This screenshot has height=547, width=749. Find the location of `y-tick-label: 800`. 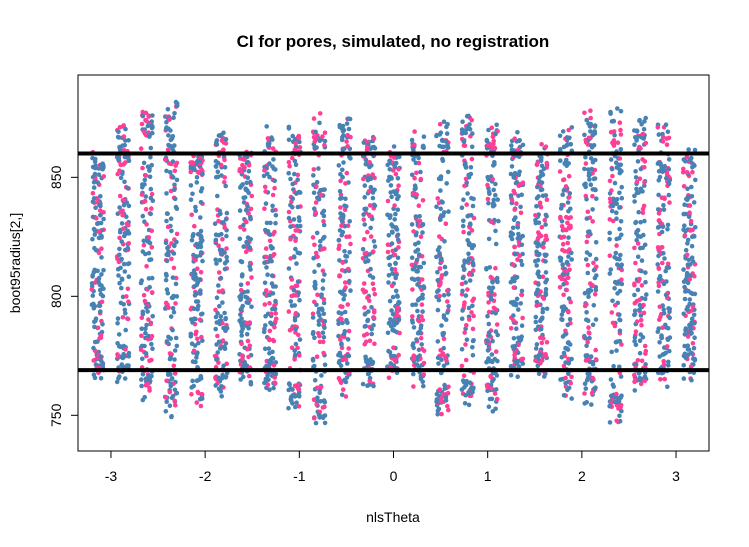

y-tick-label: 800 is located at coordinates (56, 296).